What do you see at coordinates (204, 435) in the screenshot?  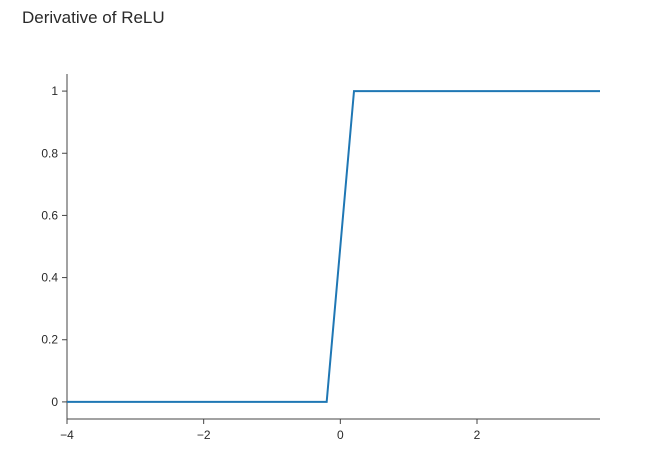 I see `x-tick-label: −2` at bounding box center [204, 435].